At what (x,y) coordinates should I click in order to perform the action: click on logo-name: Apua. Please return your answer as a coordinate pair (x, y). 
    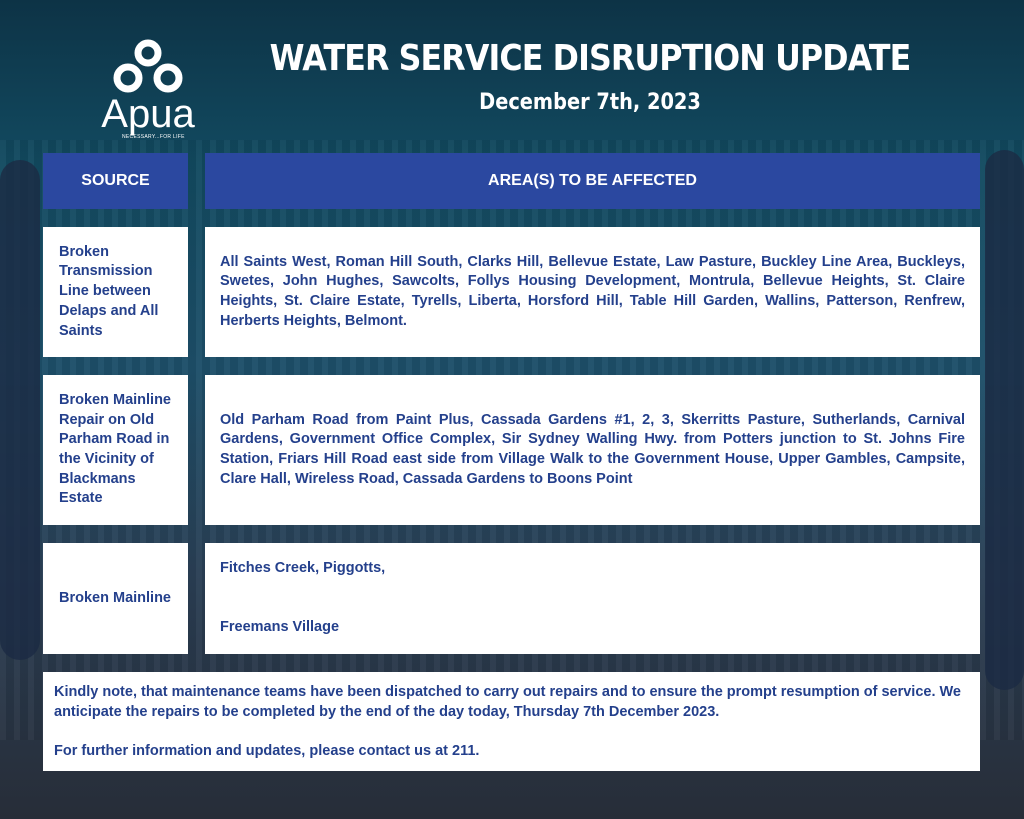
    Looking at the image, I should click on (148, 114).